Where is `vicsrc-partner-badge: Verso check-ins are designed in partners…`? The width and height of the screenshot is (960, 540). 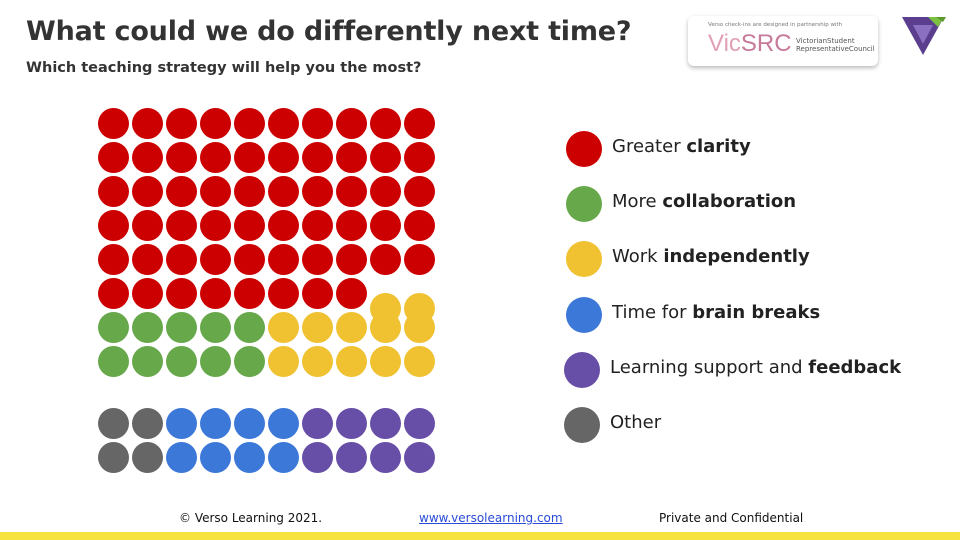 vicsrc-partner-badge: Verso check-ins are designed in partners… is located at coordinates (783, 41).